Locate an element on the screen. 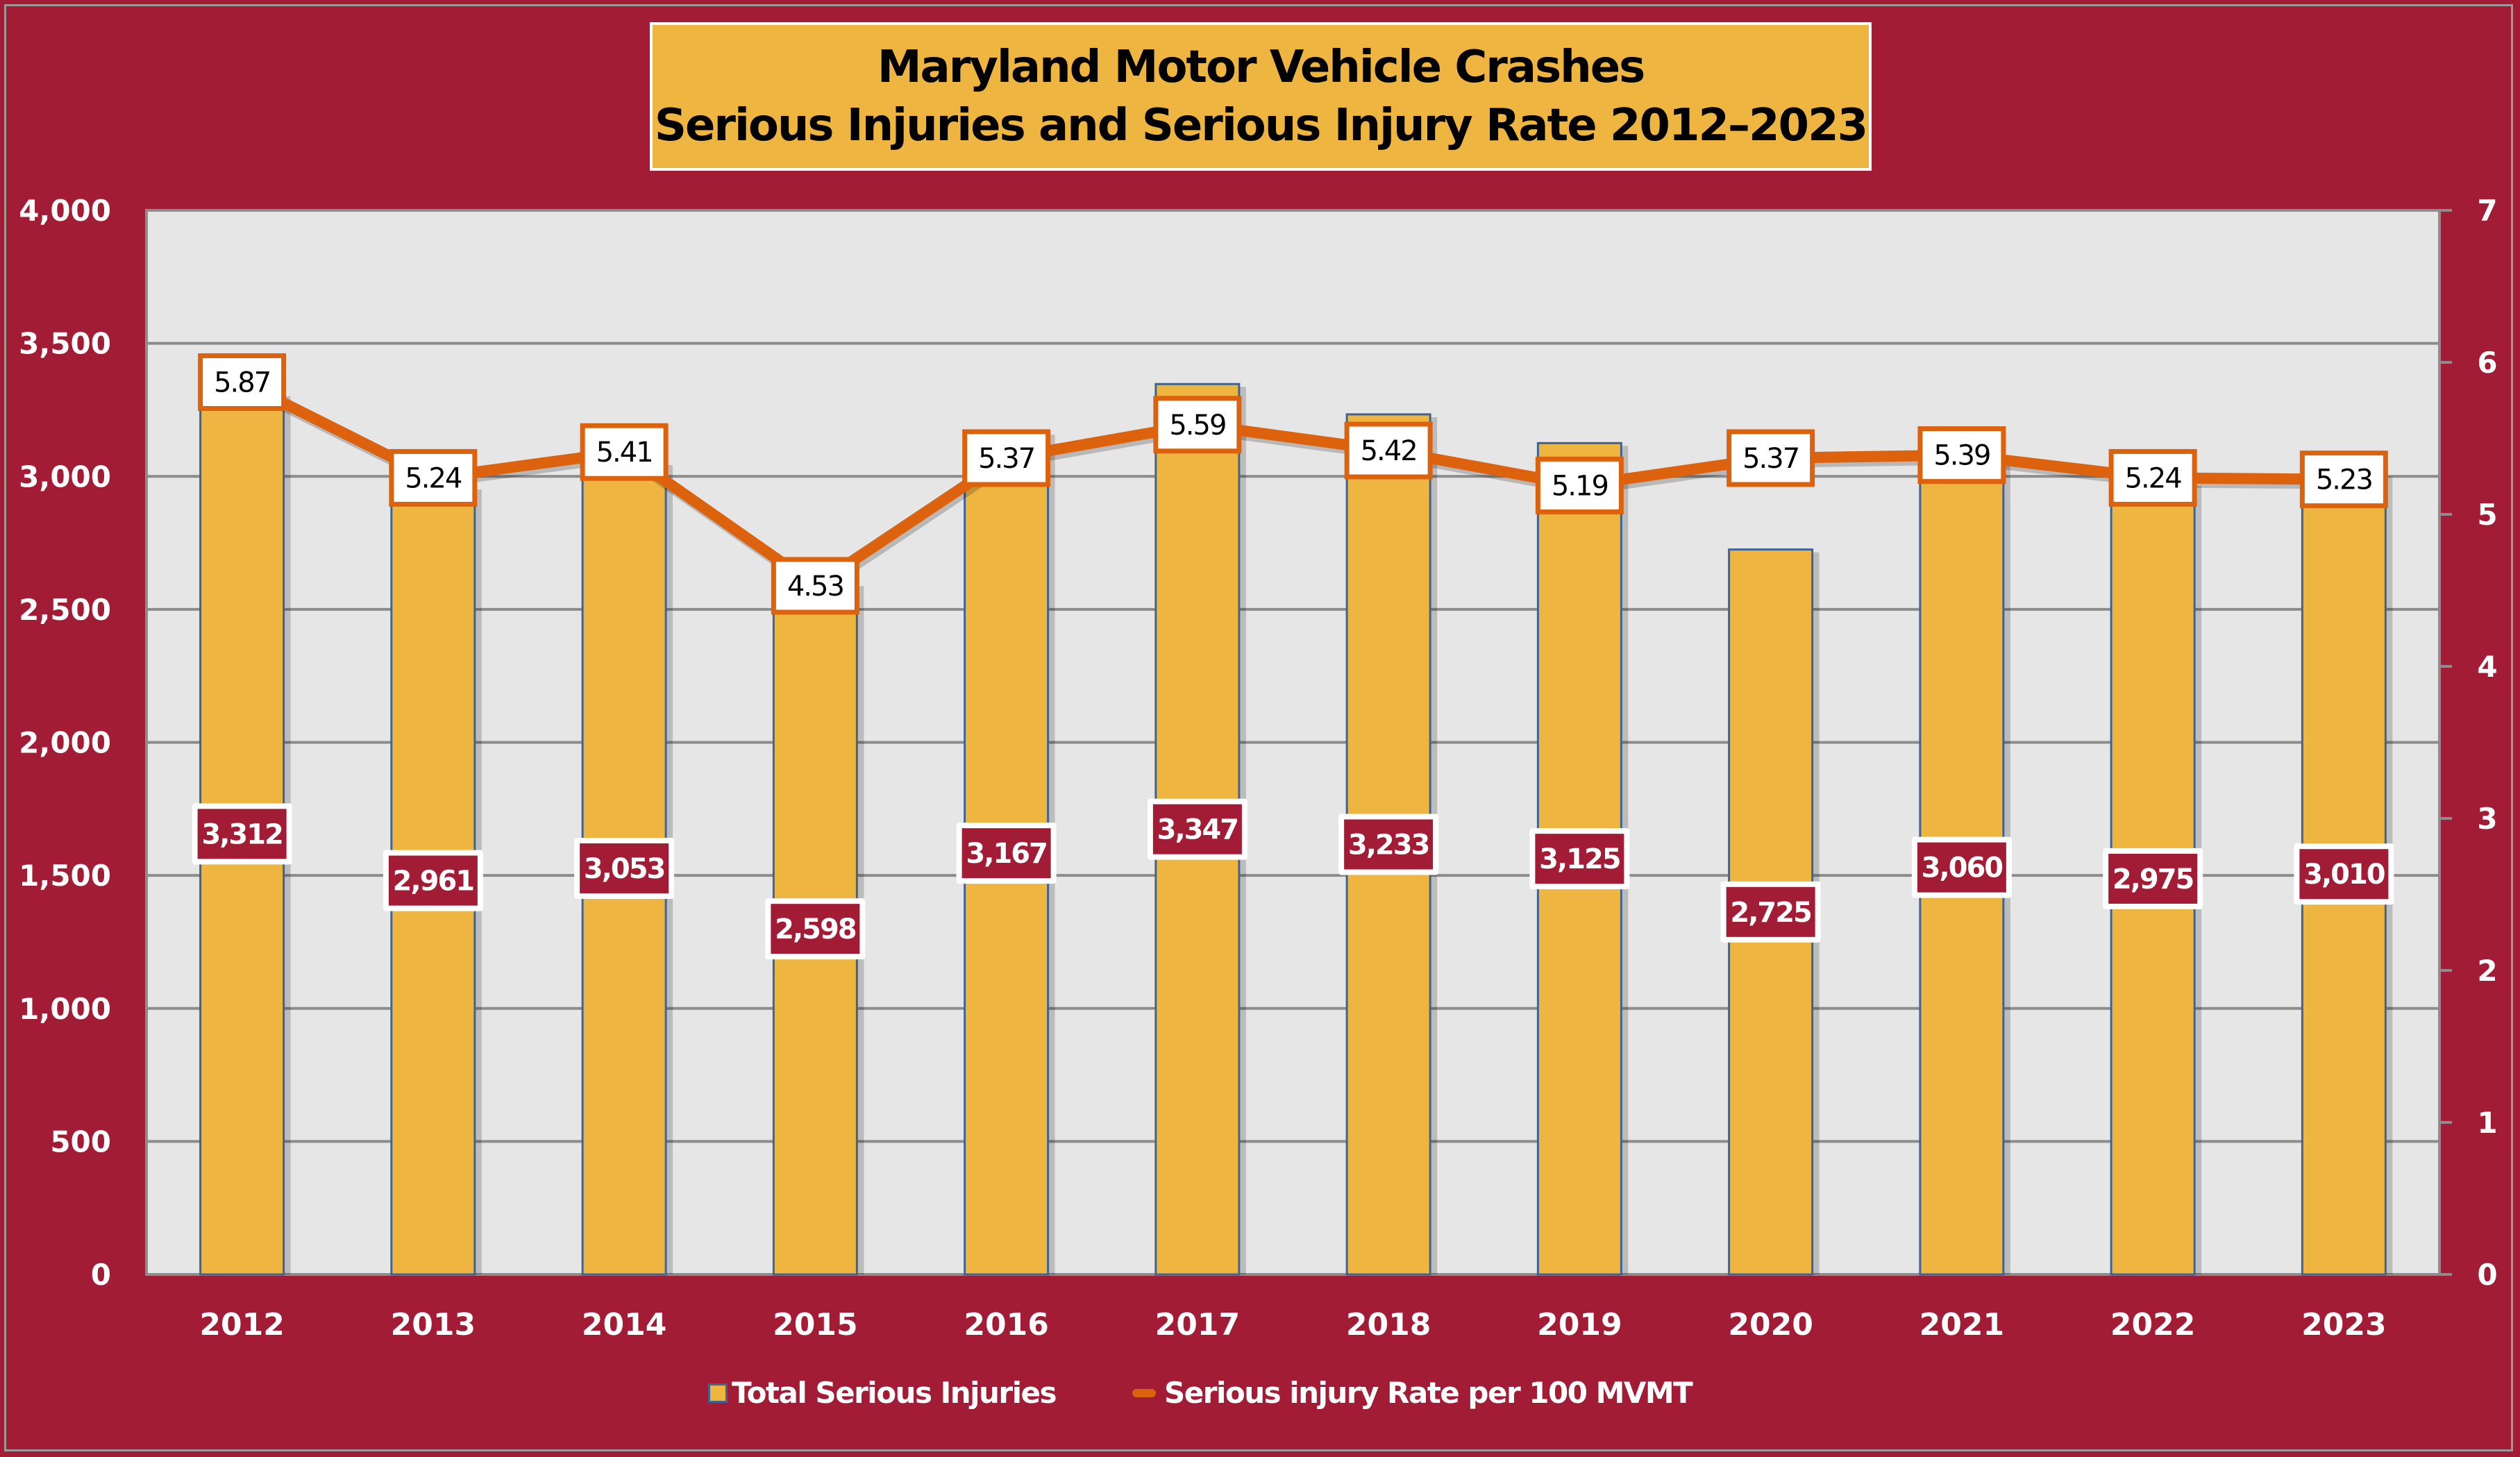  bar-data-label: 2,961 is located at coordinates (433, 882).